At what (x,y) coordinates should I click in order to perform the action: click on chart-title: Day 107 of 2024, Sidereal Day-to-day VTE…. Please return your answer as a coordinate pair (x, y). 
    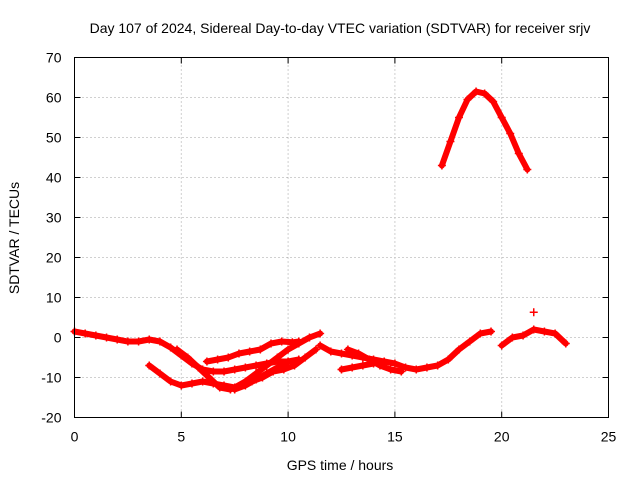
    Looking at the image, I should click on (340, 28).